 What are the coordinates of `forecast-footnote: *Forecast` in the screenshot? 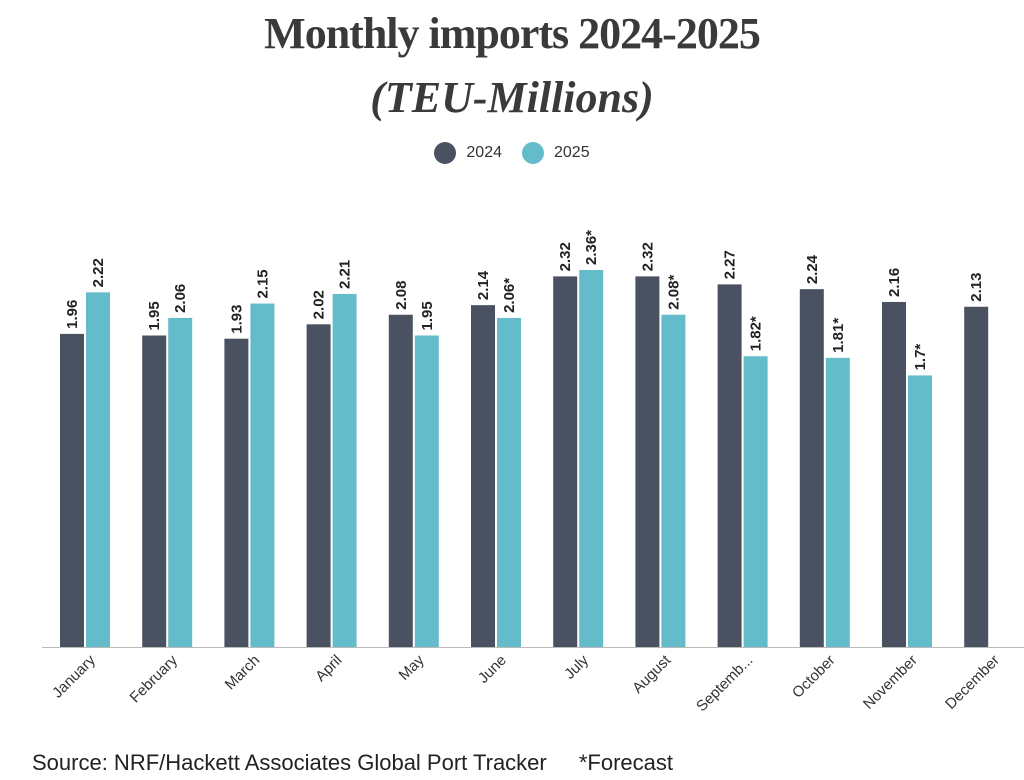 It's located at (626, 762).